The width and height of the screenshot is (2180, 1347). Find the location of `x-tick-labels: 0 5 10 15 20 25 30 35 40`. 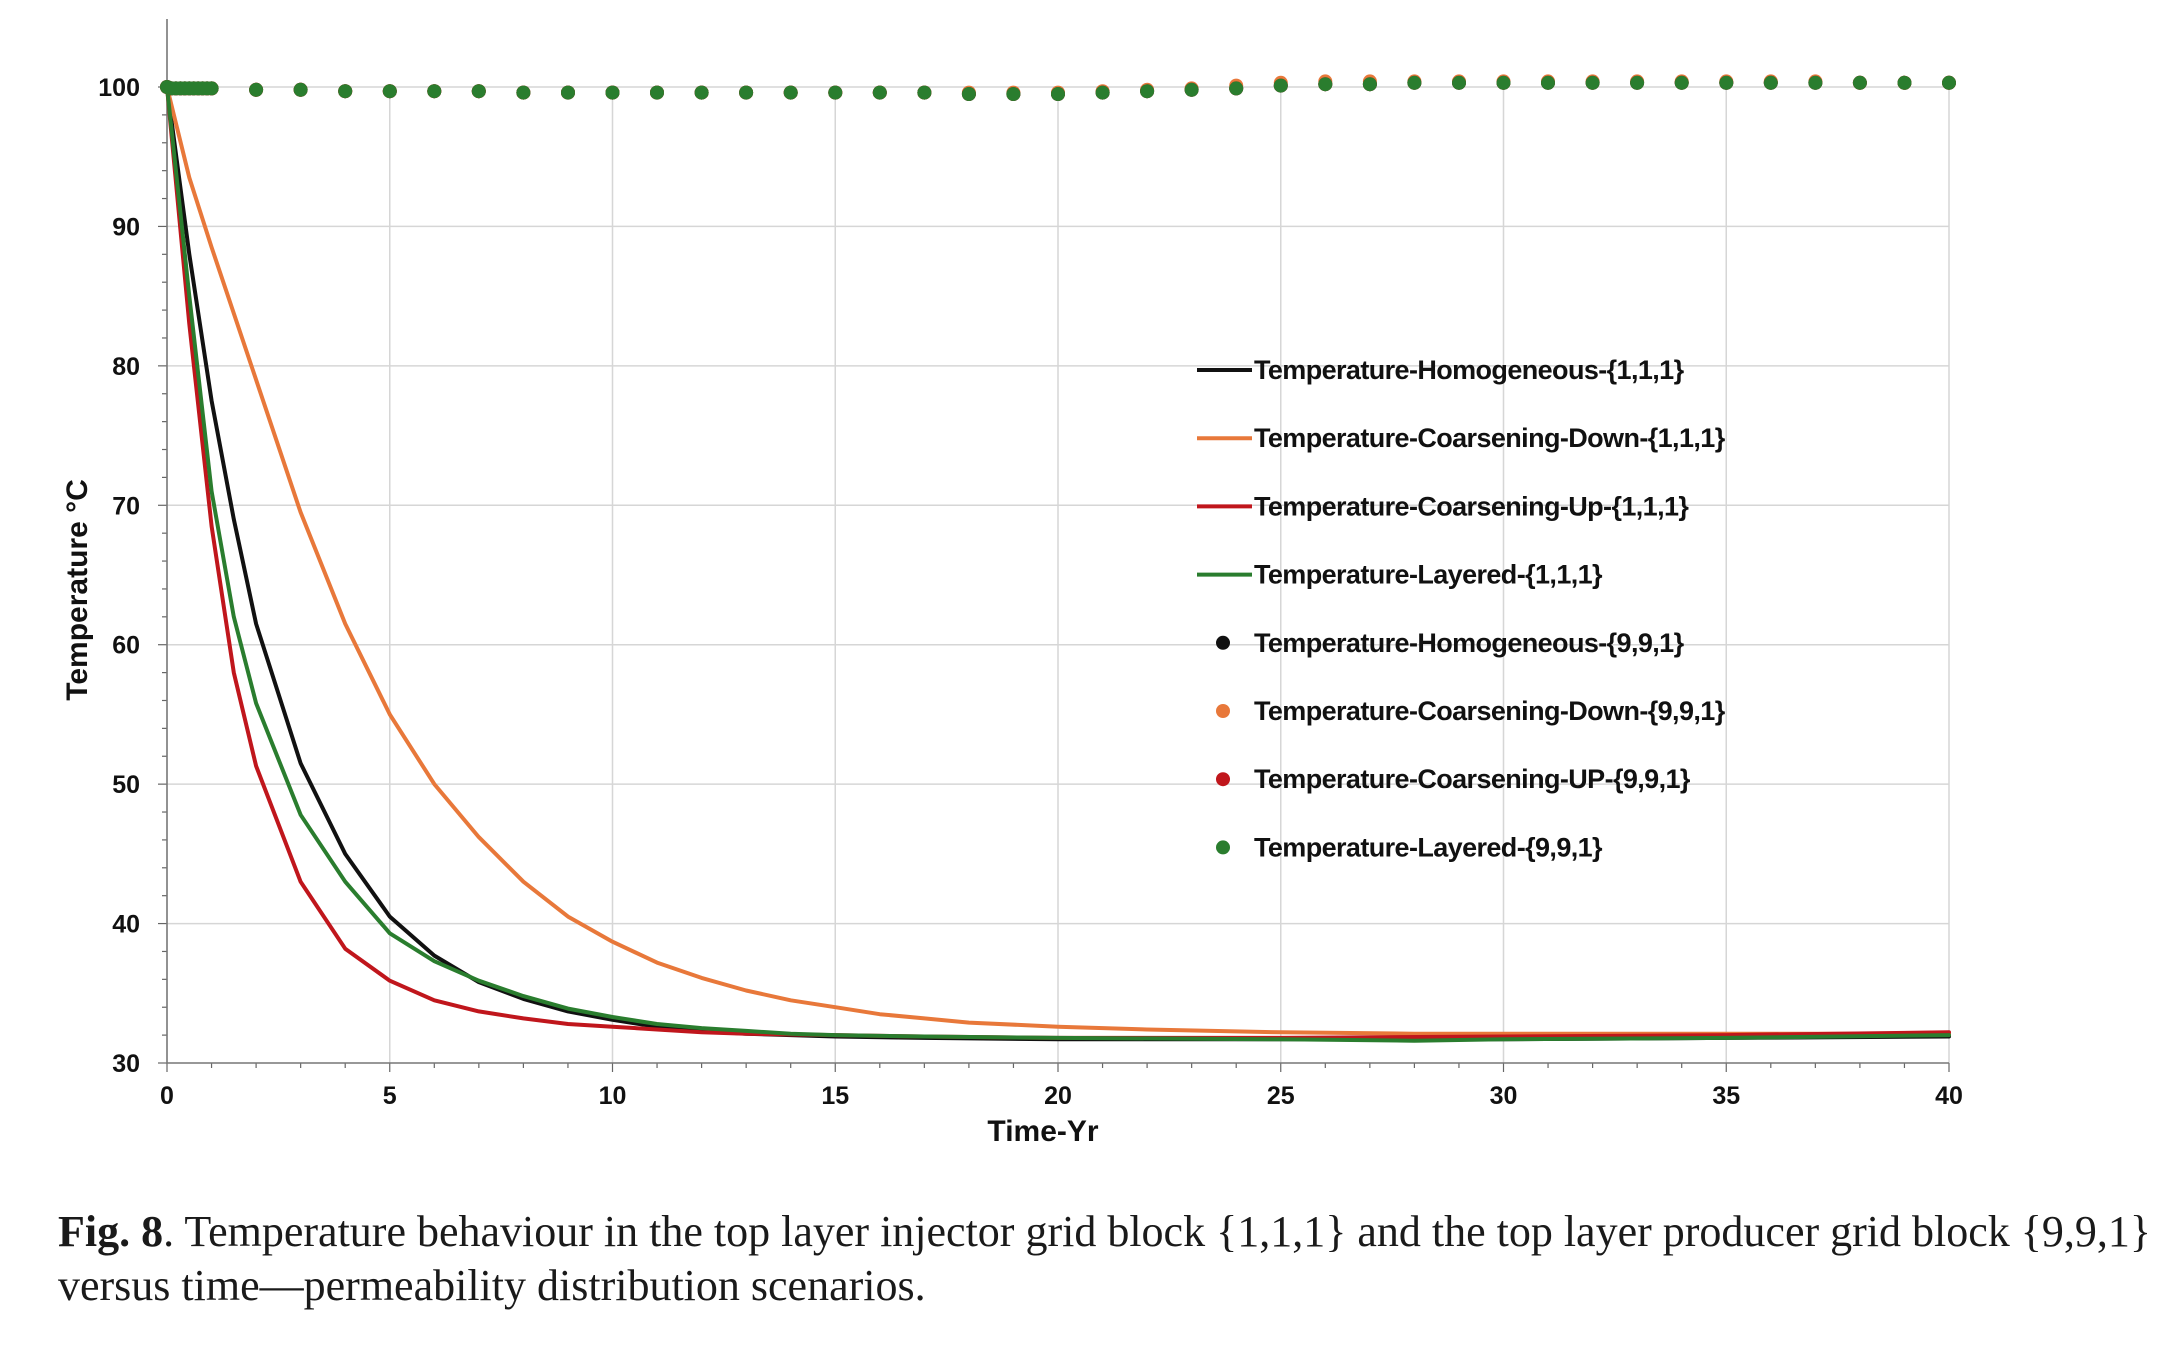

x-tick-labels: 0 5 10 15 20 25 30 35 40 is located at coordinates (1061, 1096).